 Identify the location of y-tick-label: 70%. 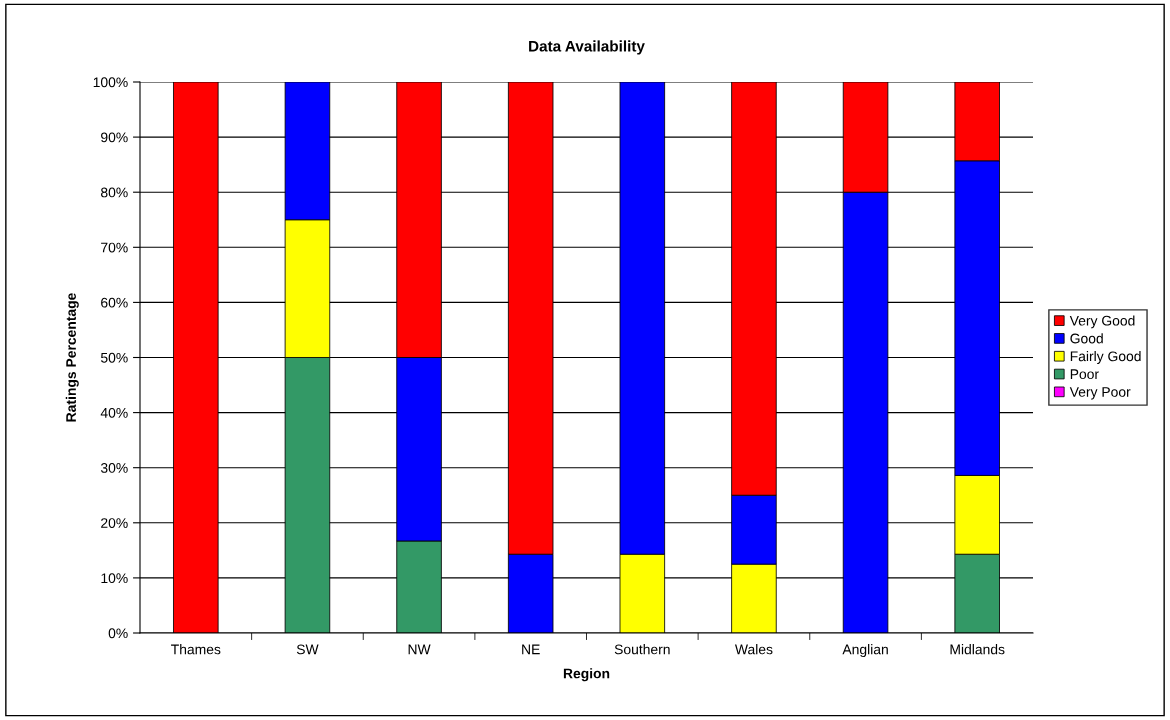
(114, 247).